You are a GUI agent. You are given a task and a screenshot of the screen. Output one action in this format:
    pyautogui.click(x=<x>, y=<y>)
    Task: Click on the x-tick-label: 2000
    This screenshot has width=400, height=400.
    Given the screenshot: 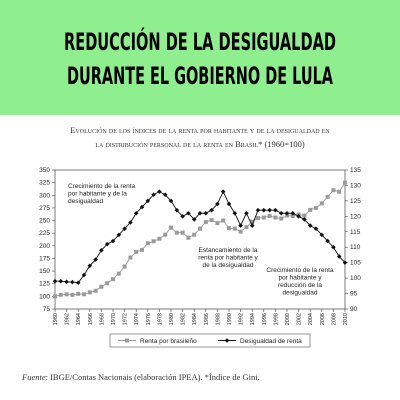 What is the action you would take?
    pyautogui.click(x=288, y=319)
    